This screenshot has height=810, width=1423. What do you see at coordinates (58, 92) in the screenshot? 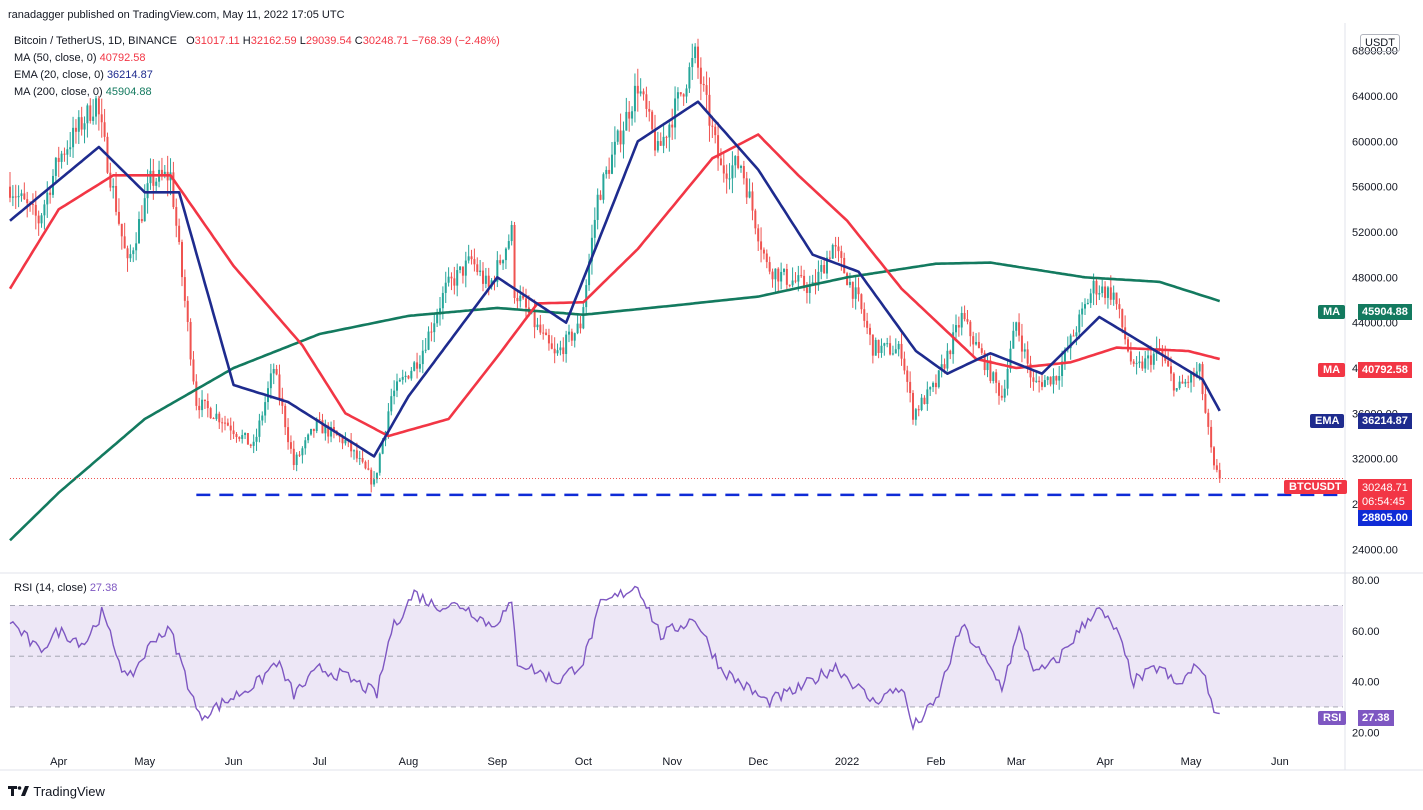
I see `ma200-label: MA (200, close, 0)` at bounding box center [58, 92].